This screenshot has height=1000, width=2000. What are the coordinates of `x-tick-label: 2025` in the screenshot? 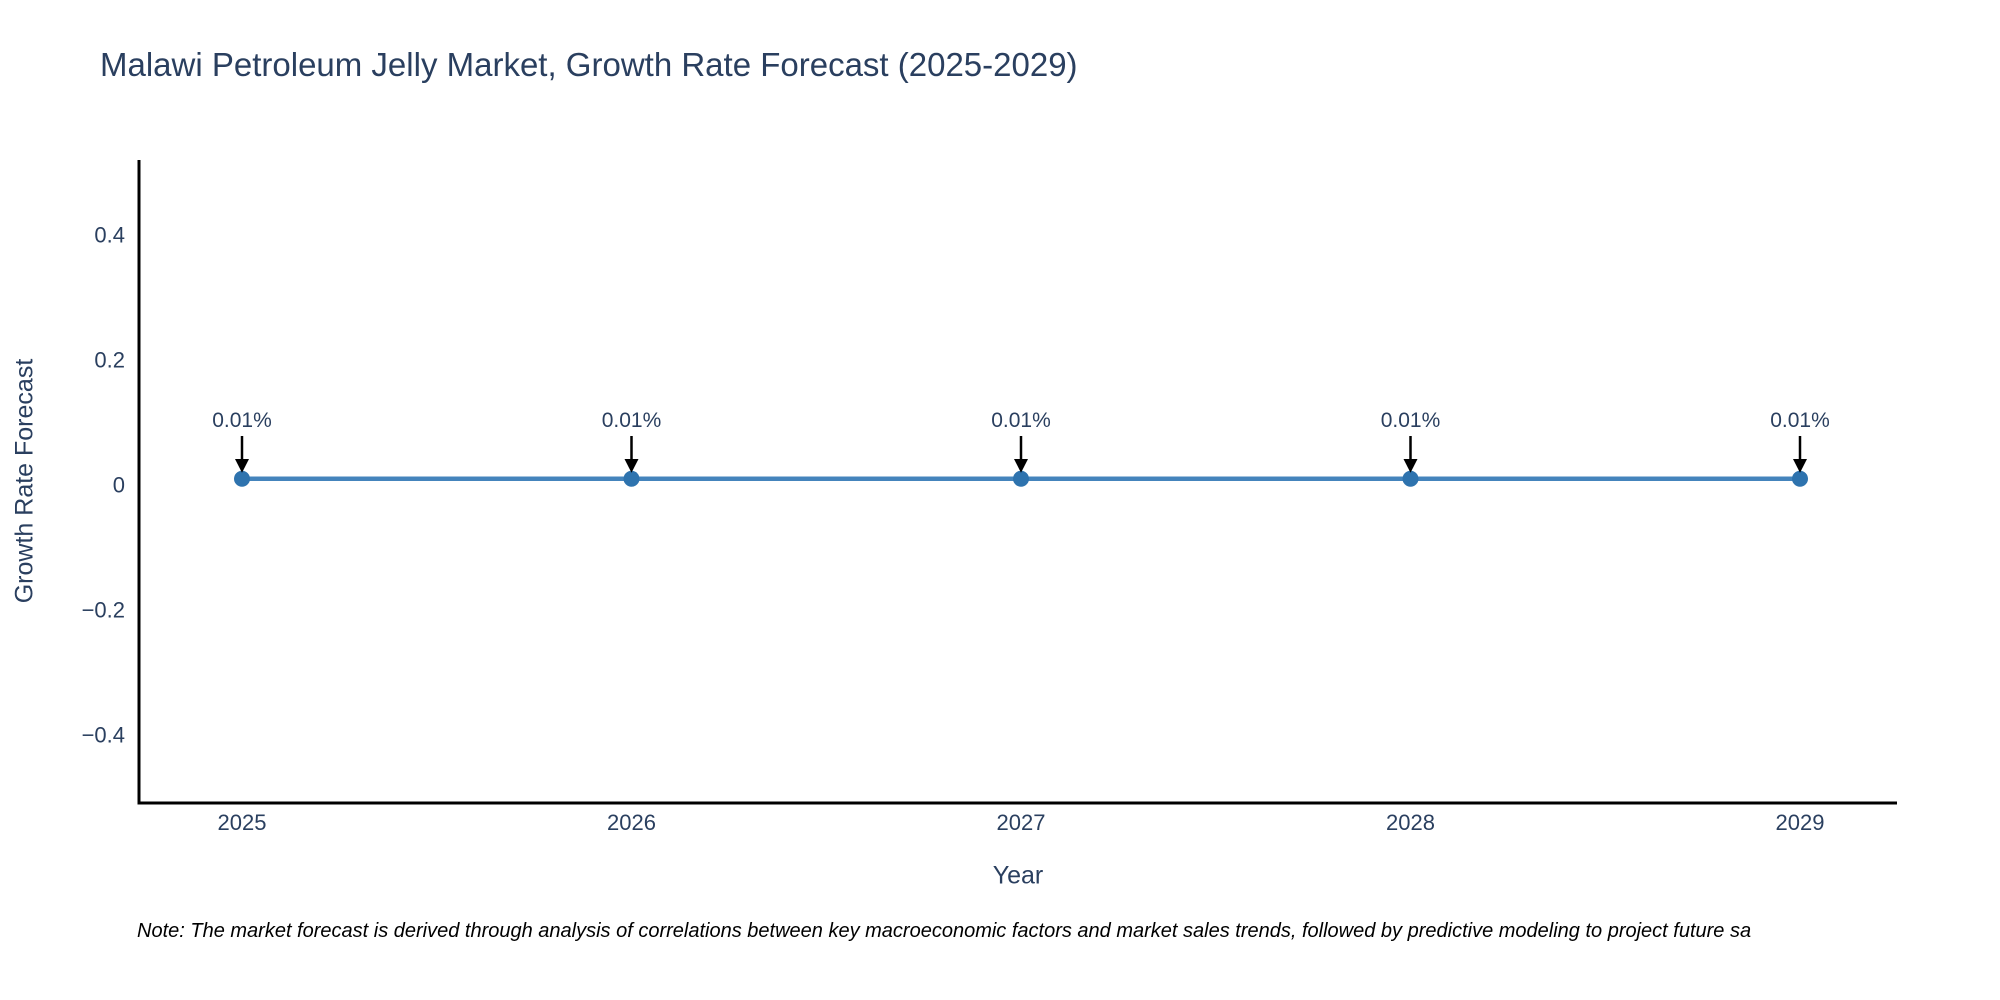 It's located at (242, 822).